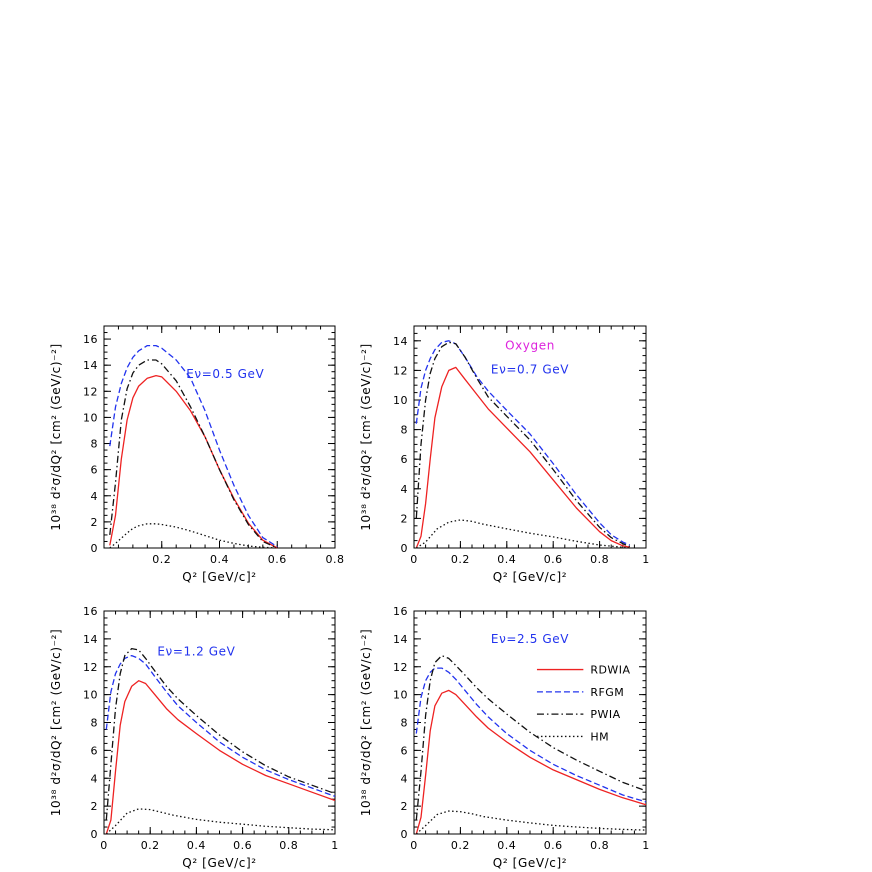  What do you see at coordinates (196, 652) in the screenshot?
I see `annotation-label: Eν=1.2 GeV` at bounding box center [196, 652].